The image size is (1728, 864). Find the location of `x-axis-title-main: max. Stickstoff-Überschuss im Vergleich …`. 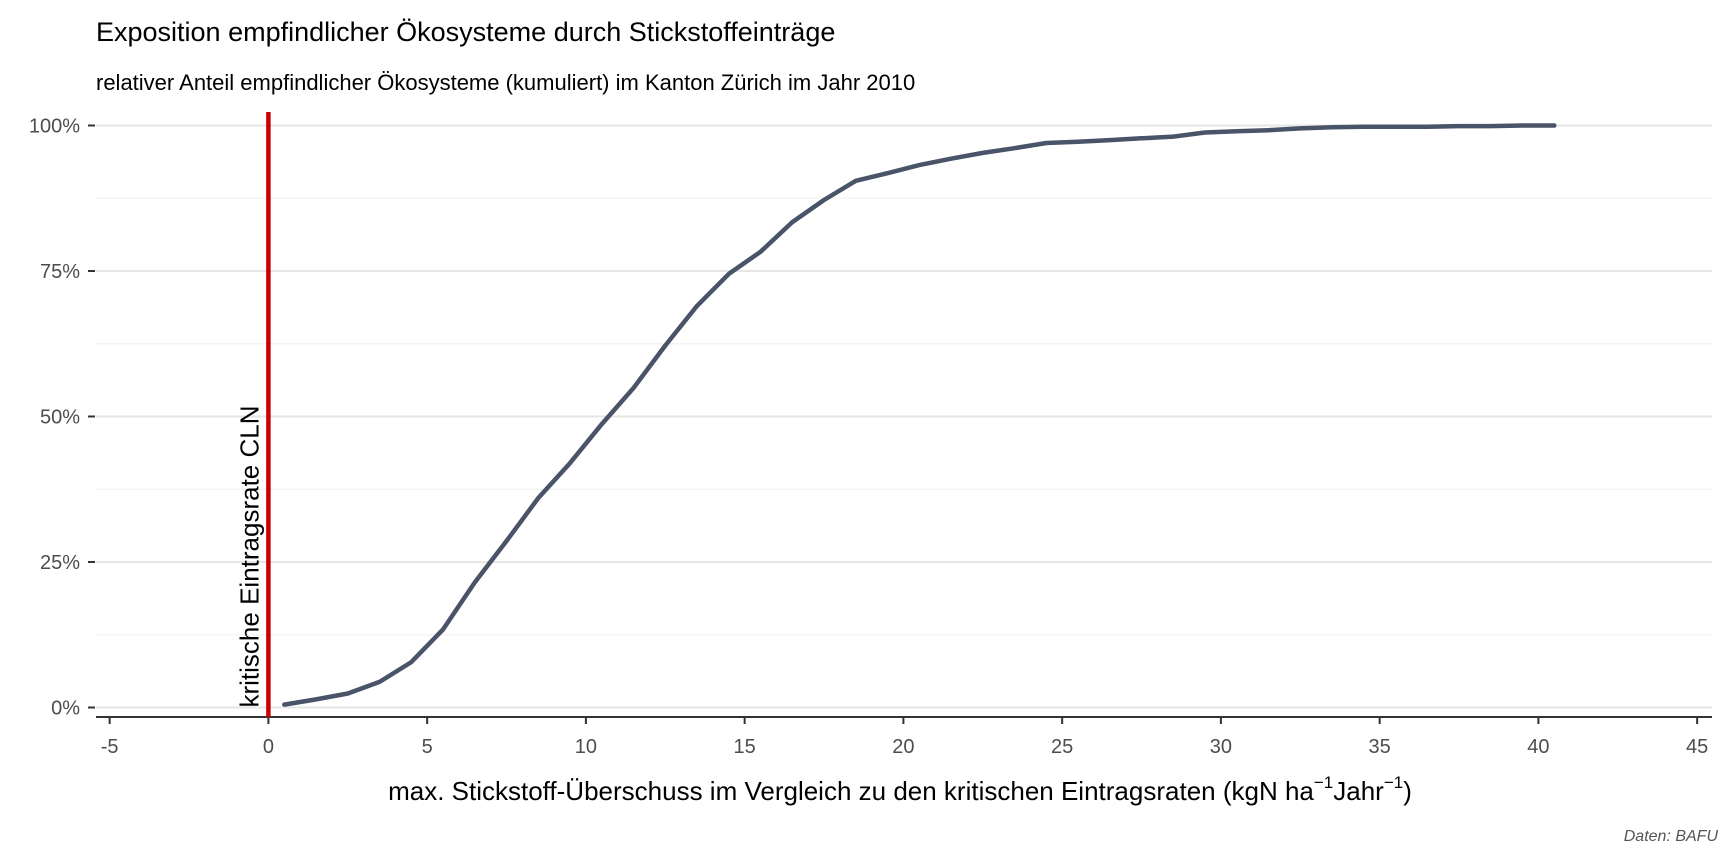

x-axis-title-main: max. Stickstoff-Überschuss im Vergleich … is located at coordinates (851, 791).